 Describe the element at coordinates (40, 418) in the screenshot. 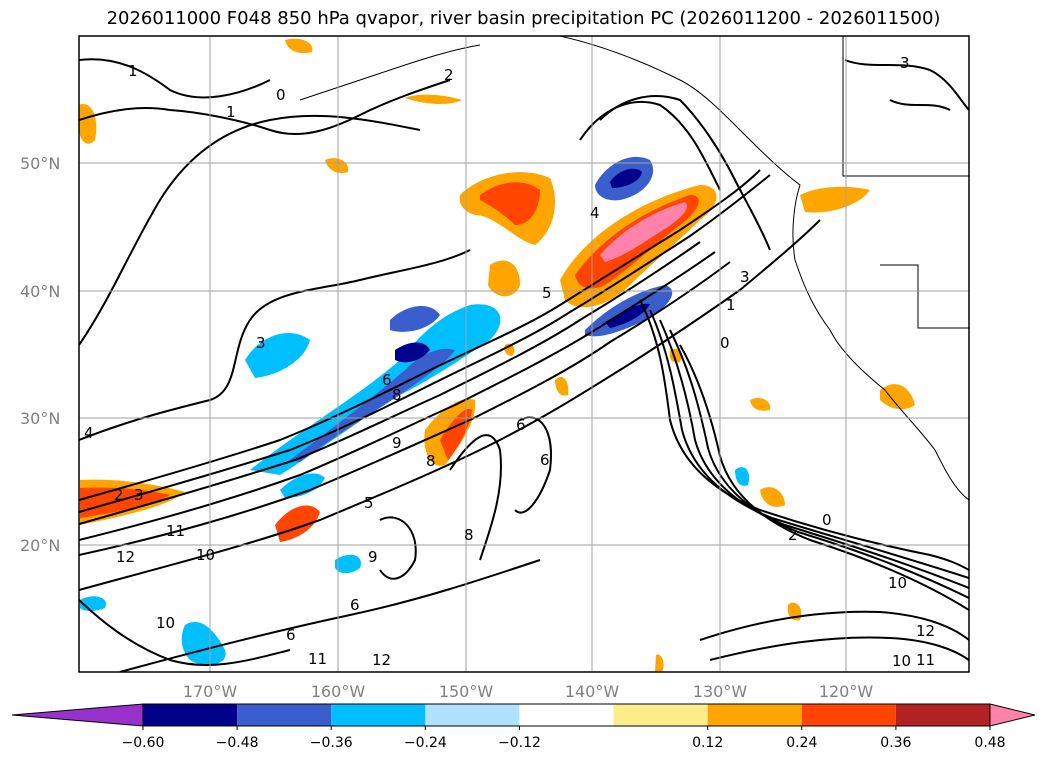

I see `lat-label-30n: 30°N` at that location.